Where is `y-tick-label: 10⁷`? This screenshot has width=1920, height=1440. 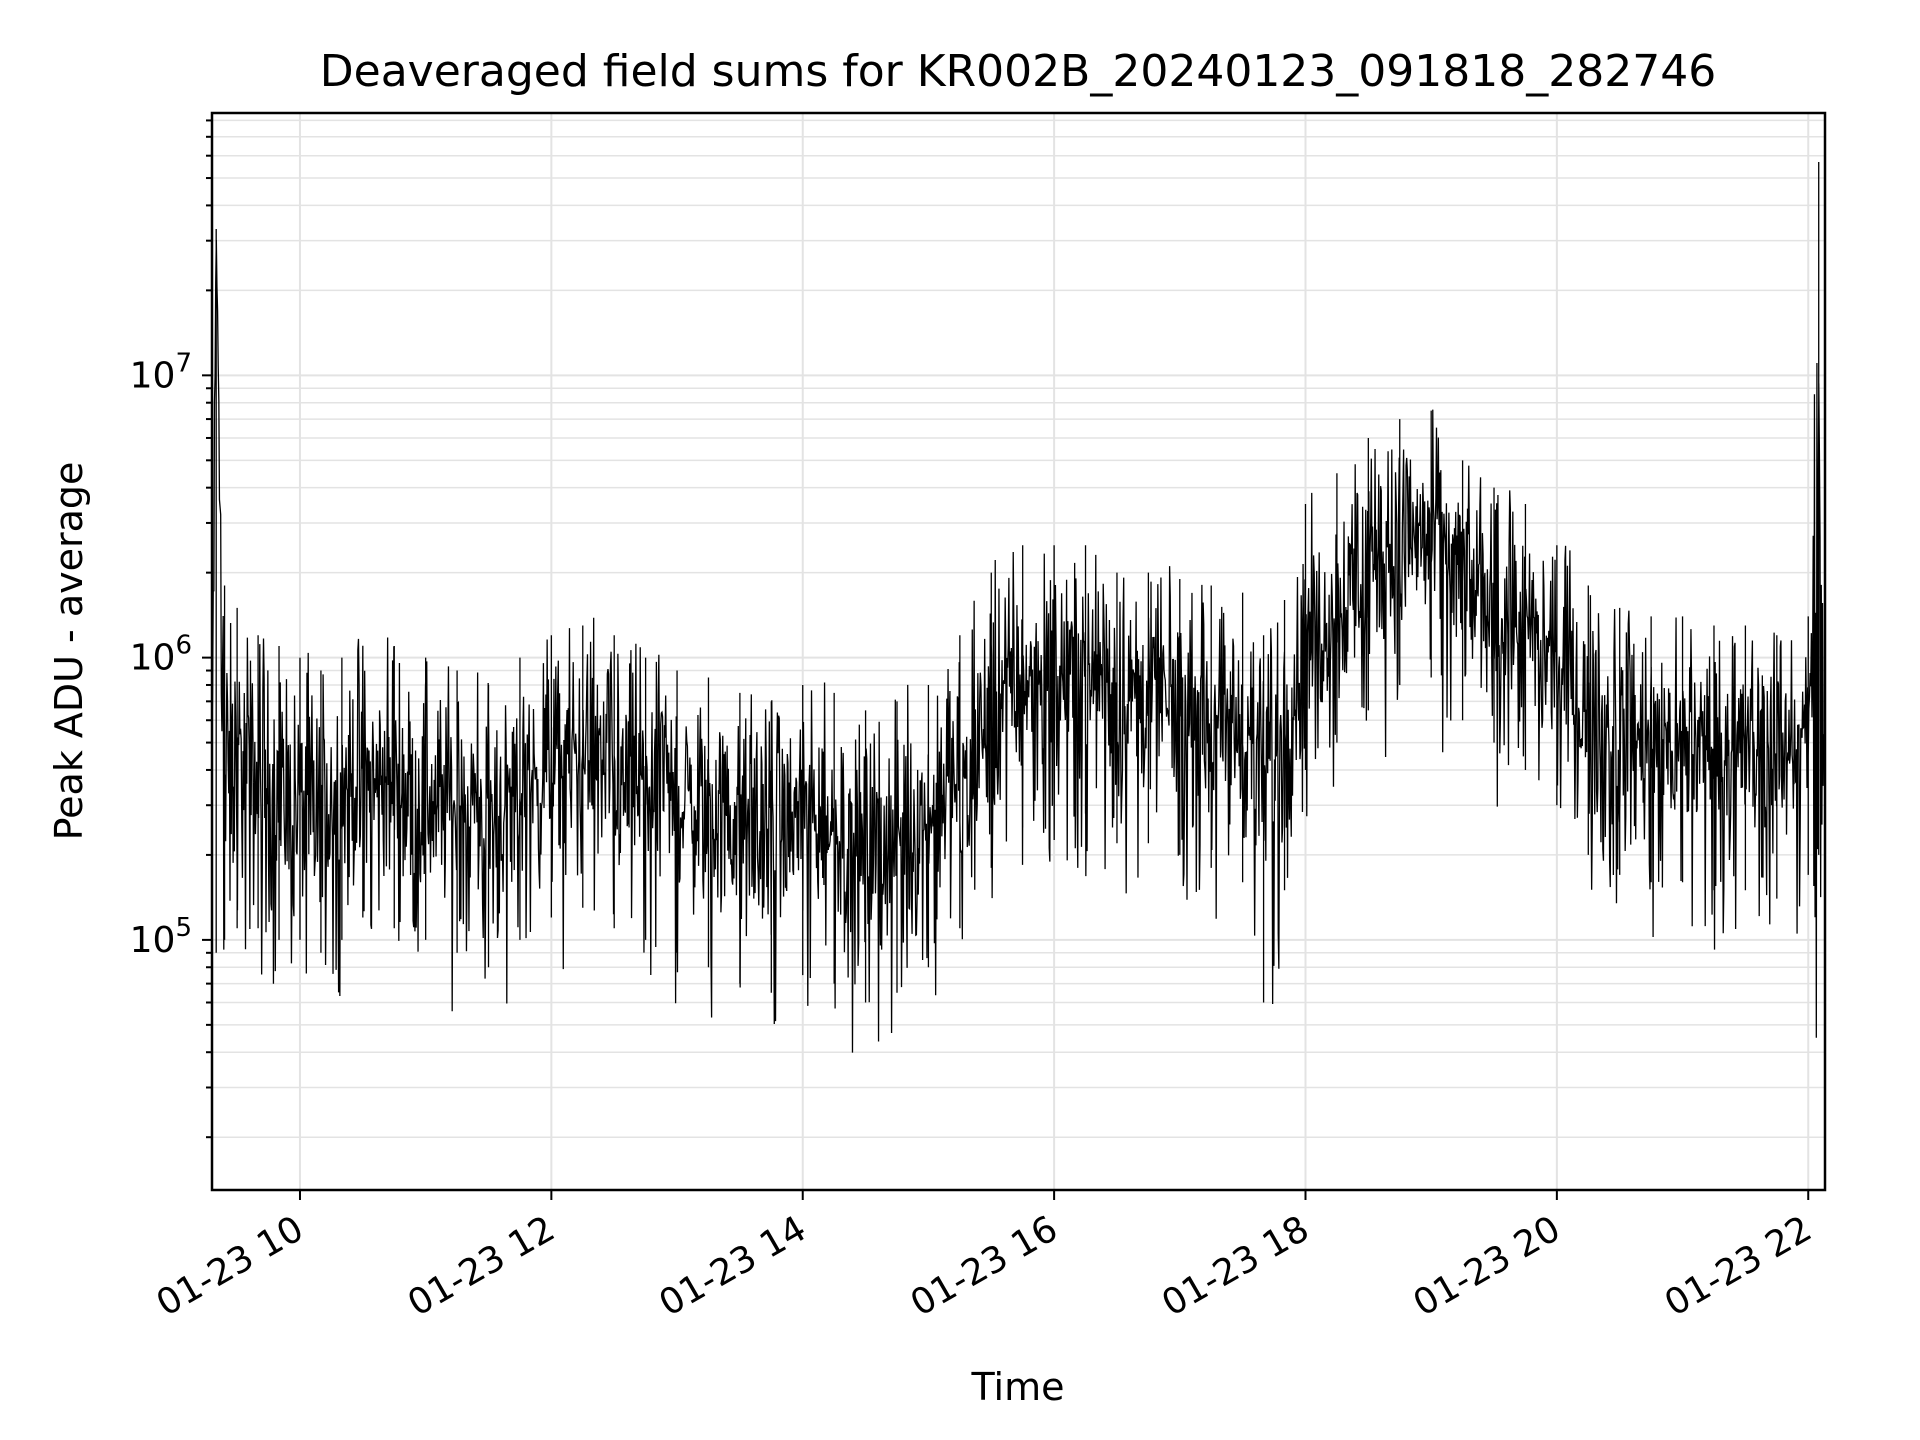
y-tick-label: 10⁷ is located at coordinates (161, 372).